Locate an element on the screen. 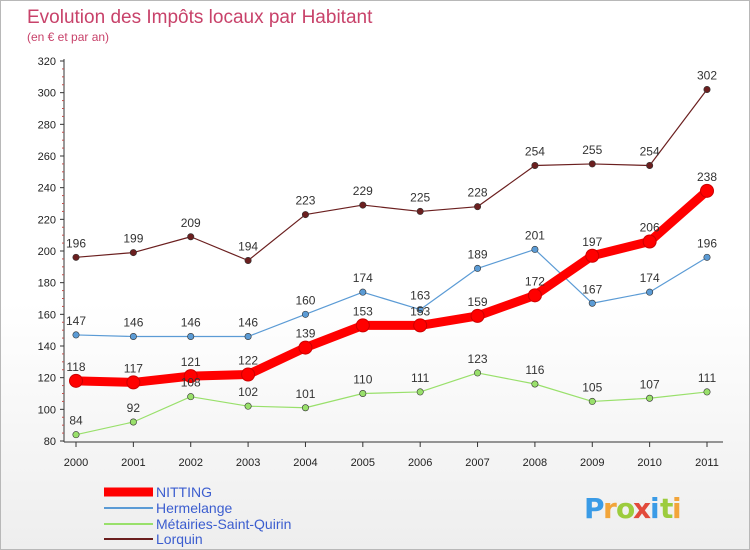  y-tick-label: 80 is located at coordinates (50, 442).